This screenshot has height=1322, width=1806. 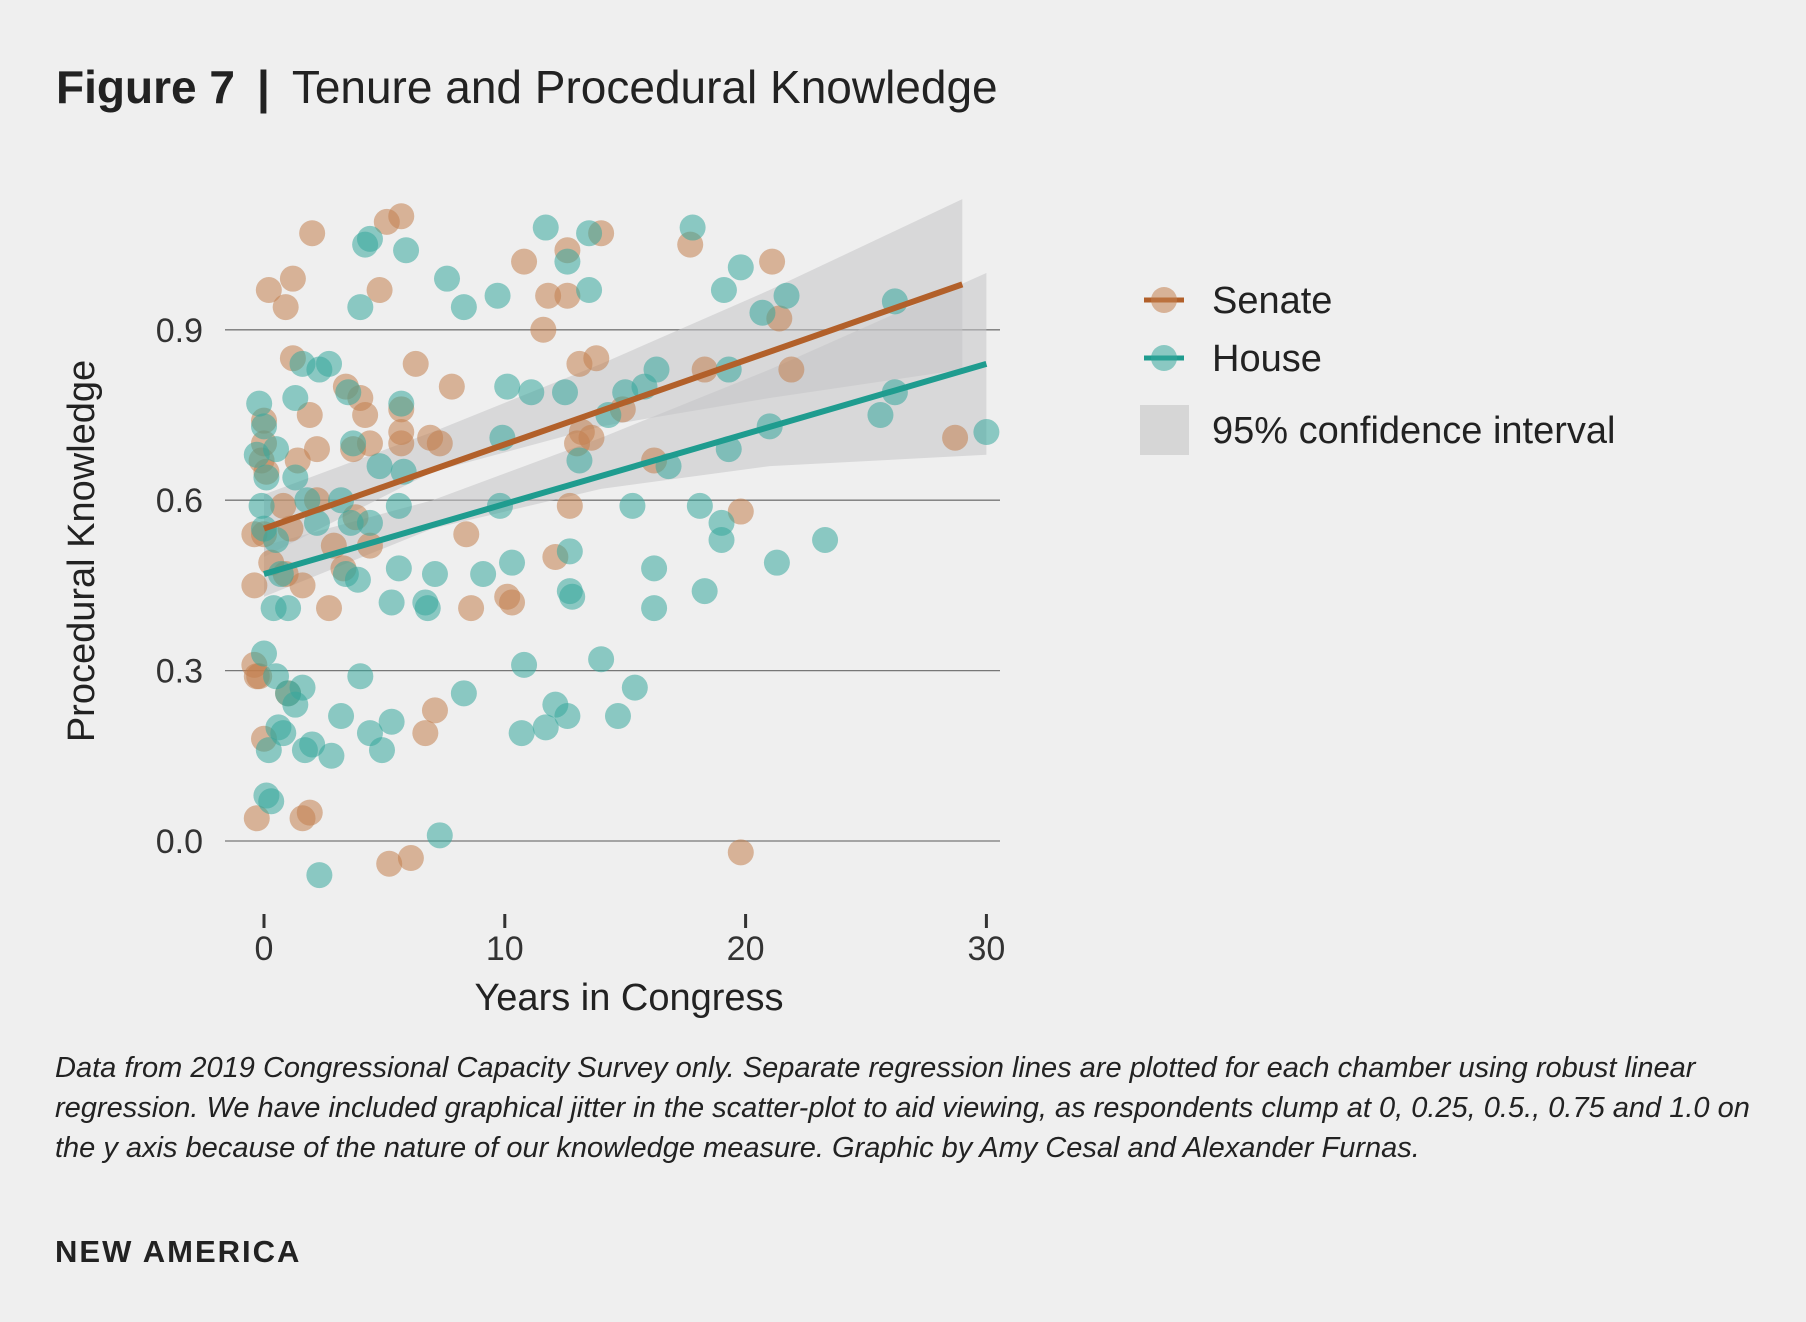 I want to click on house-regression-line, so click(x=625, y=468).